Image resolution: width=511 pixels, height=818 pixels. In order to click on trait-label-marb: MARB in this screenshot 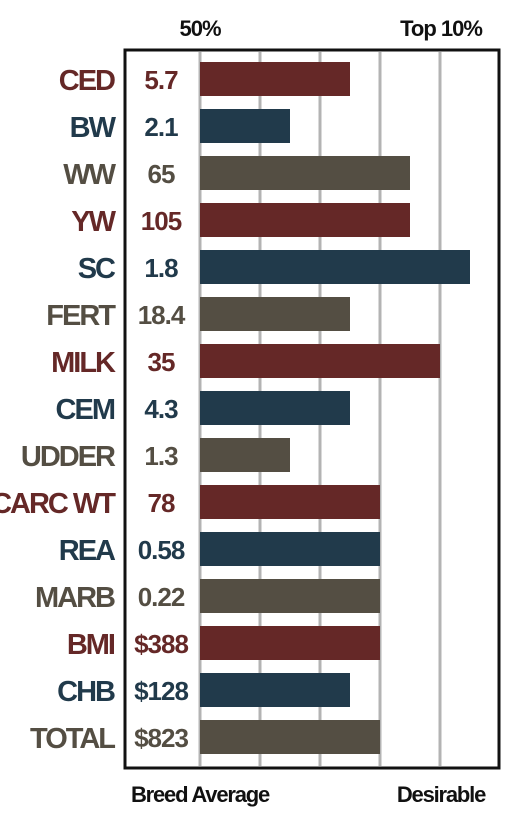, I will do `click(75, 598)`.